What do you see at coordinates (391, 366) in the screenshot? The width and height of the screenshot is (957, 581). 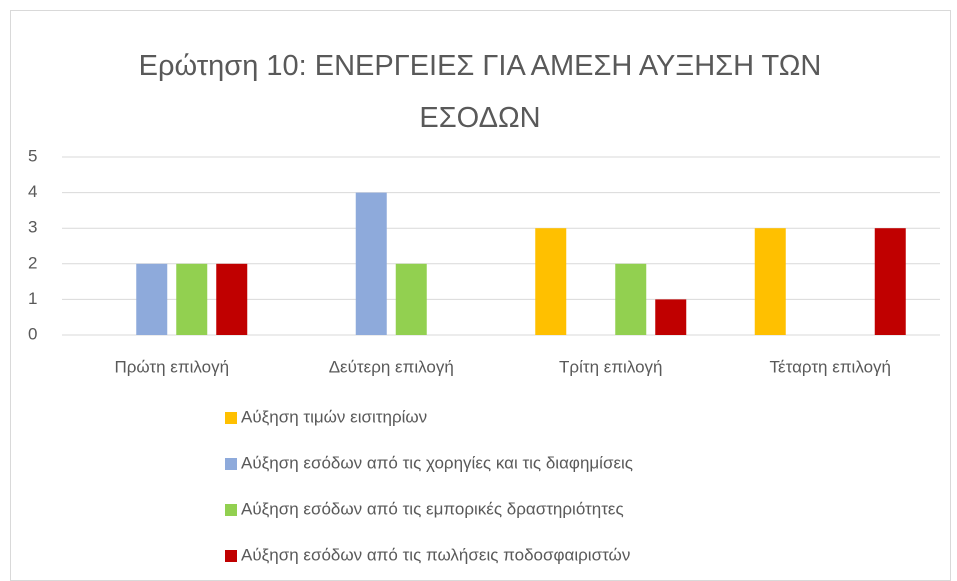 I see `x-tick-label: Δεύτερη επιλογή` at bounding box center [391, 366].